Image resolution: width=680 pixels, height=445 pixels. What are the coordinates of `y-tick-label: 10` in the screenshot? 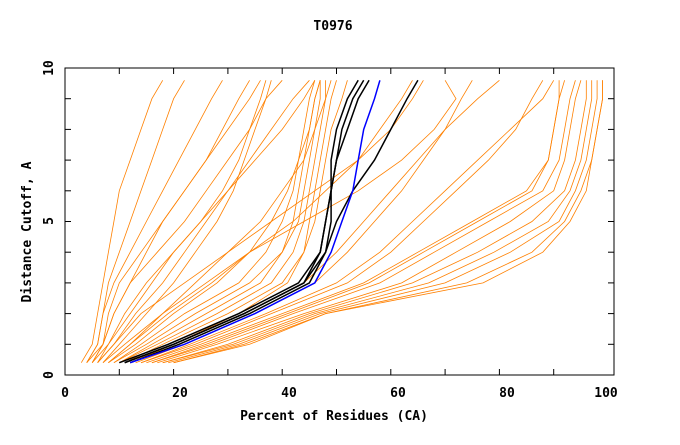 It's located at (49, 68).